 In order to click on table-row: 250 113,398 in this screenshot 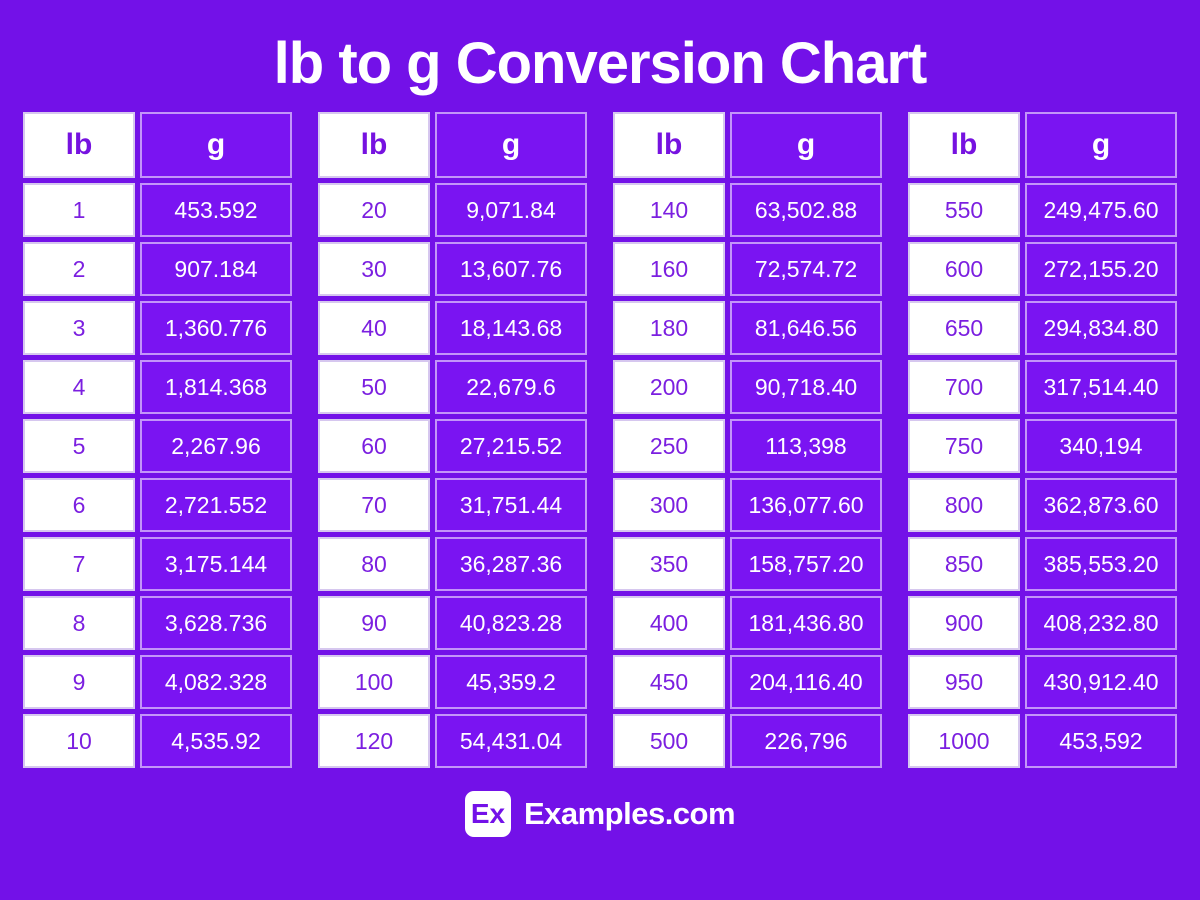, I will do `click(747, 446)`.